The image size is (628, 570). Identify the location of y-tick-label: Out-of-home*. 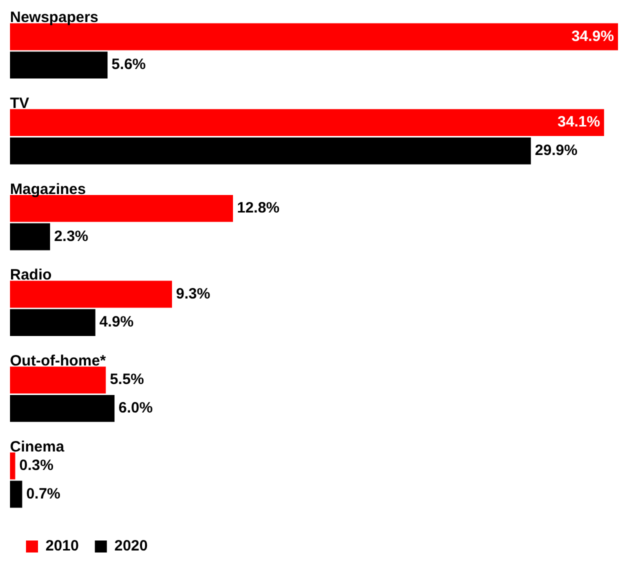
(58, 361).